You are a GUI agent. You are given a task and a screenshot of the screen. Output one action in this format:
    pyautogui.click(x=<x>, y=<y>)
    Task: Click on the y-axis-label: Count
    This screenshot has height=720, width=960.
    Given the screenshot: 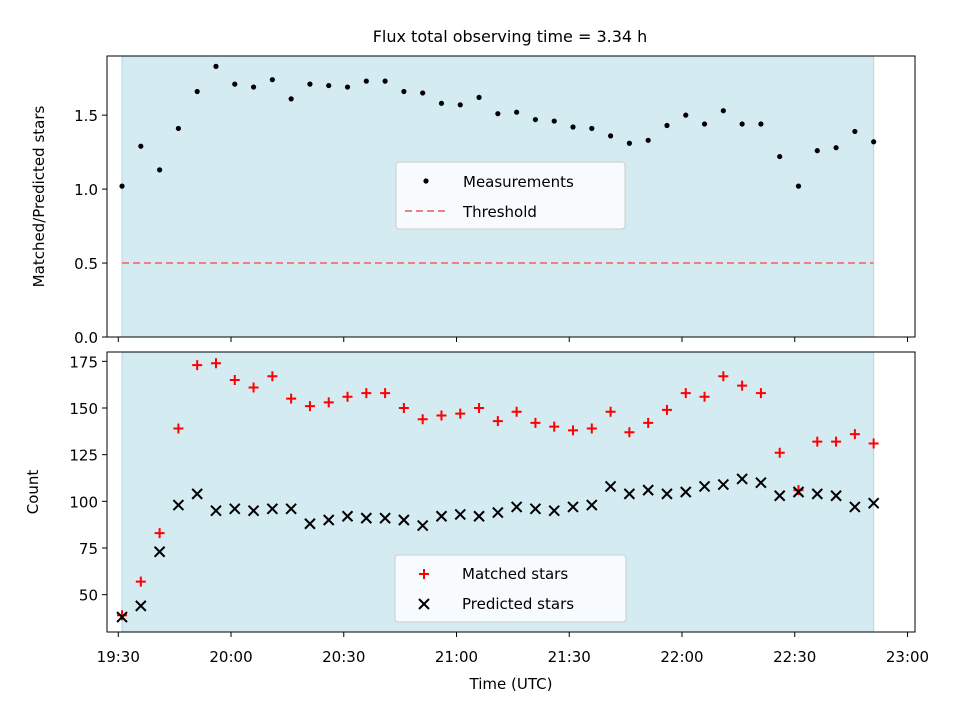 What is the action you would take?
    pyautogui.click(x=33, y=492)
    